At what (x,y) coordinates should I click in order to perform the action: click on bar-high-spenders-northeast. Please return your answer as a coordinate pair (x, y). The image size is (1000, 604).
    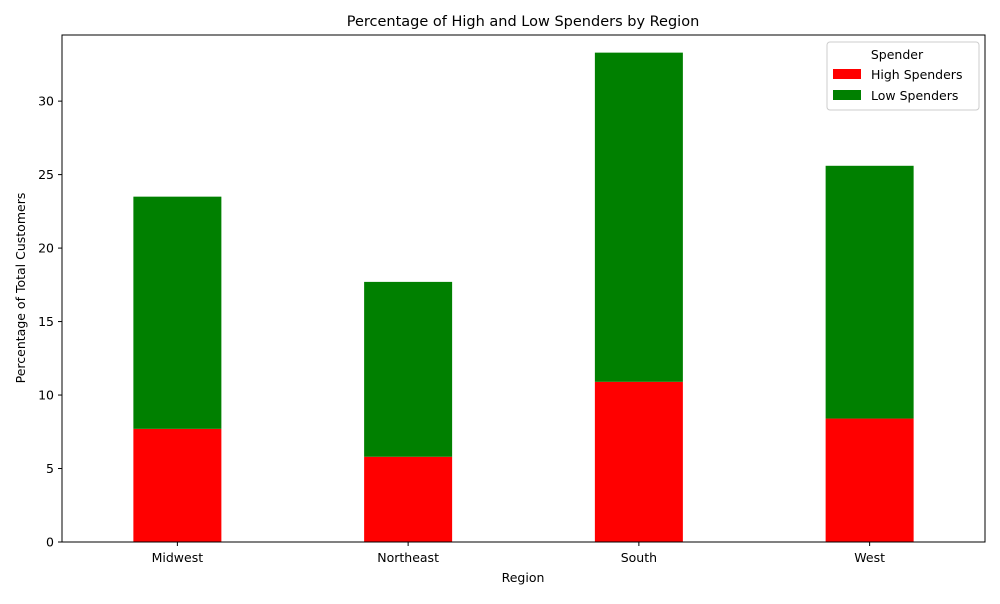
    Looking at the image, I should click on (408, 499).